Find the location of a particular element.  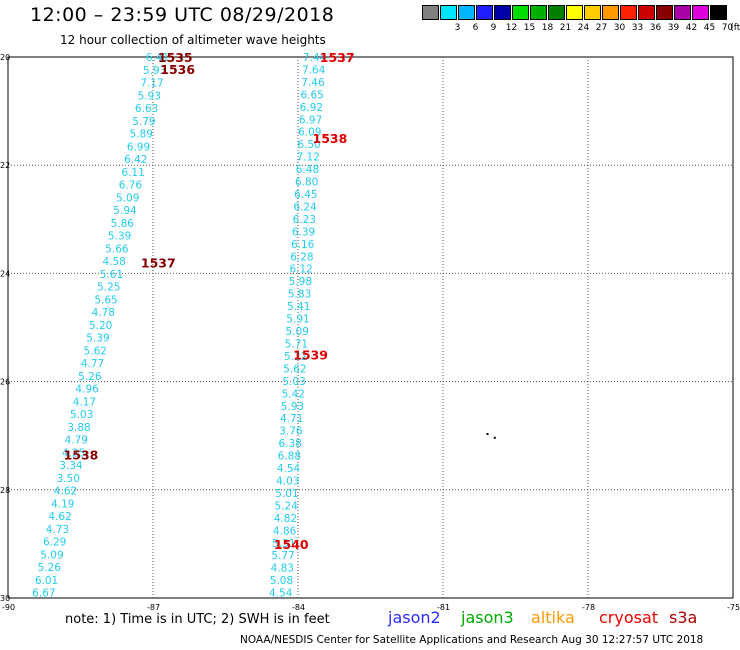

pass-time-label: 1539 is located at coordinates (310, 355).